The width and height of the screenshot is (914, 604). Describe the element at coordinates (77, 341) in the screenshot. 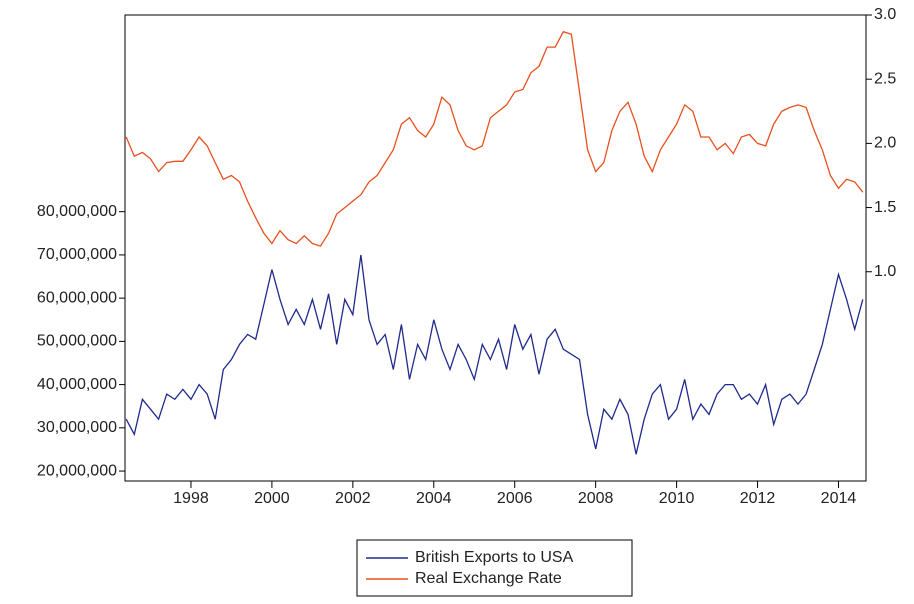

I see `y-tick-label: 50,000,000` at that location.